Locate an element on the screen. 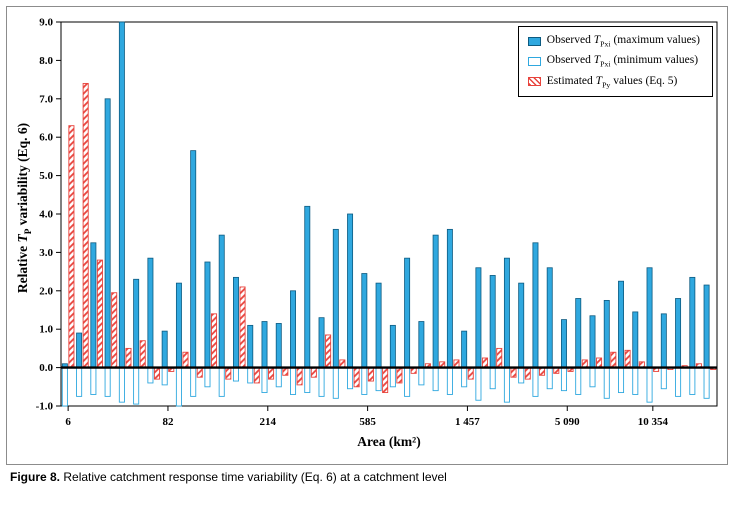  legend-swatch-outline-blue is located at coordinates (534, 61).